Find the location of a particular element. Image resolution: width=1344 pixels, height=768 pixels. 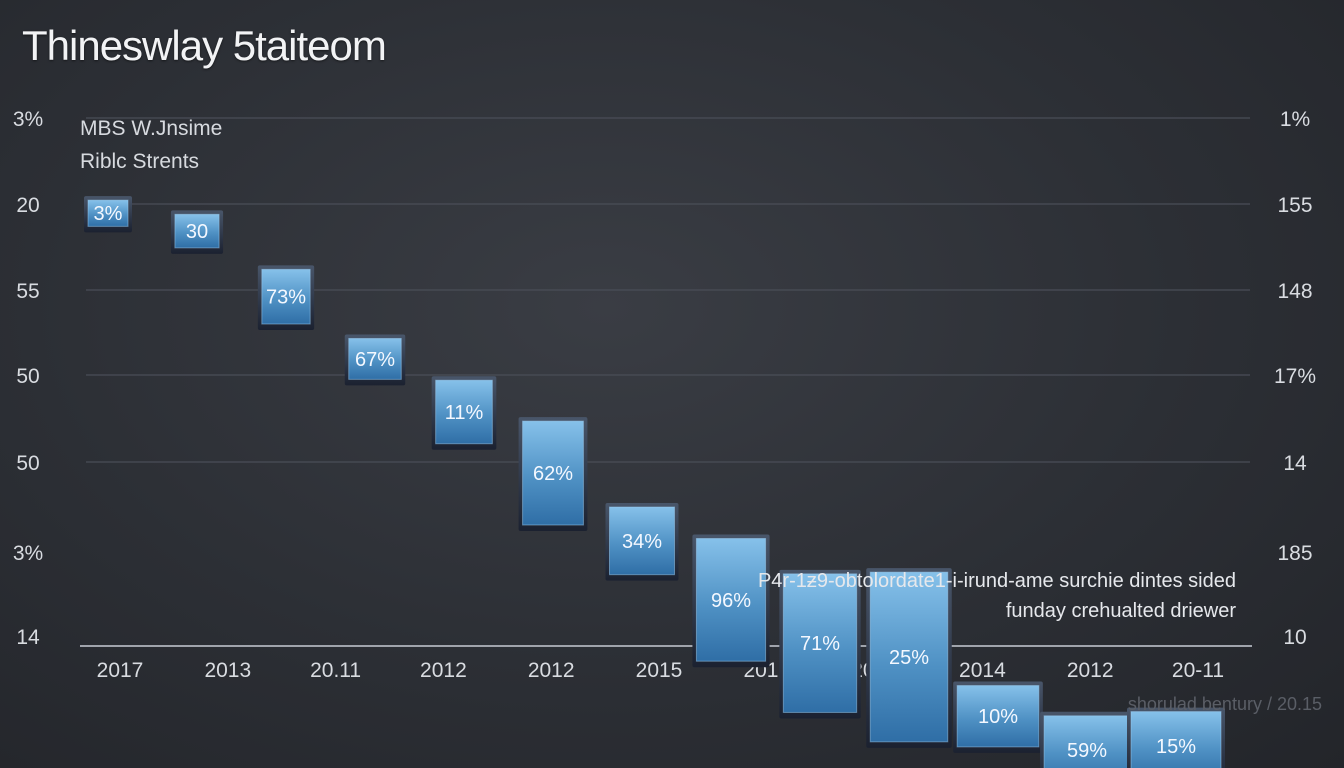

bar-value-label: 62% is located at coordinates (553, 474).